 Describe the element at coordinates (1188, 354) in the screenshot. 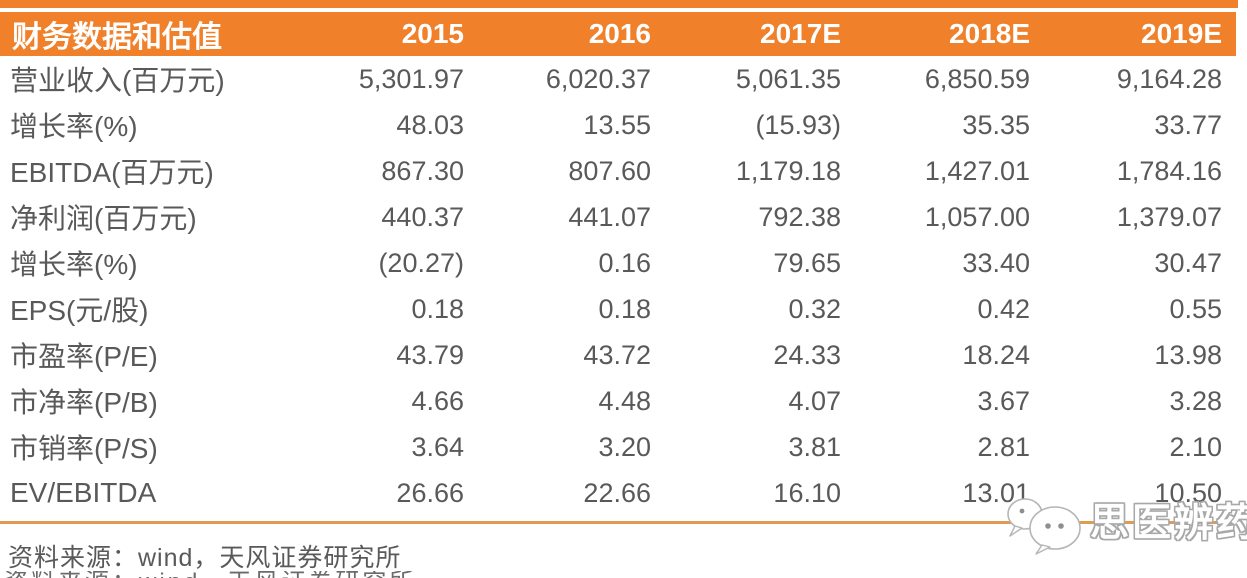

I see `cell-value: 13.98` at that location.